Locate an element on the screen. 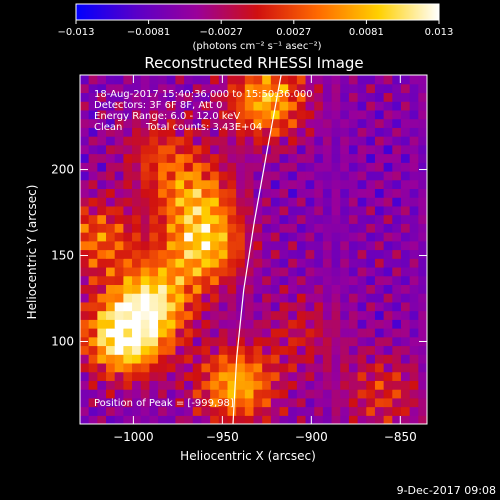 The height and width of the screenshot is (500, 500). x-axis-label: Heliocentric X (arcsec) is located at coordinates (248, 456).